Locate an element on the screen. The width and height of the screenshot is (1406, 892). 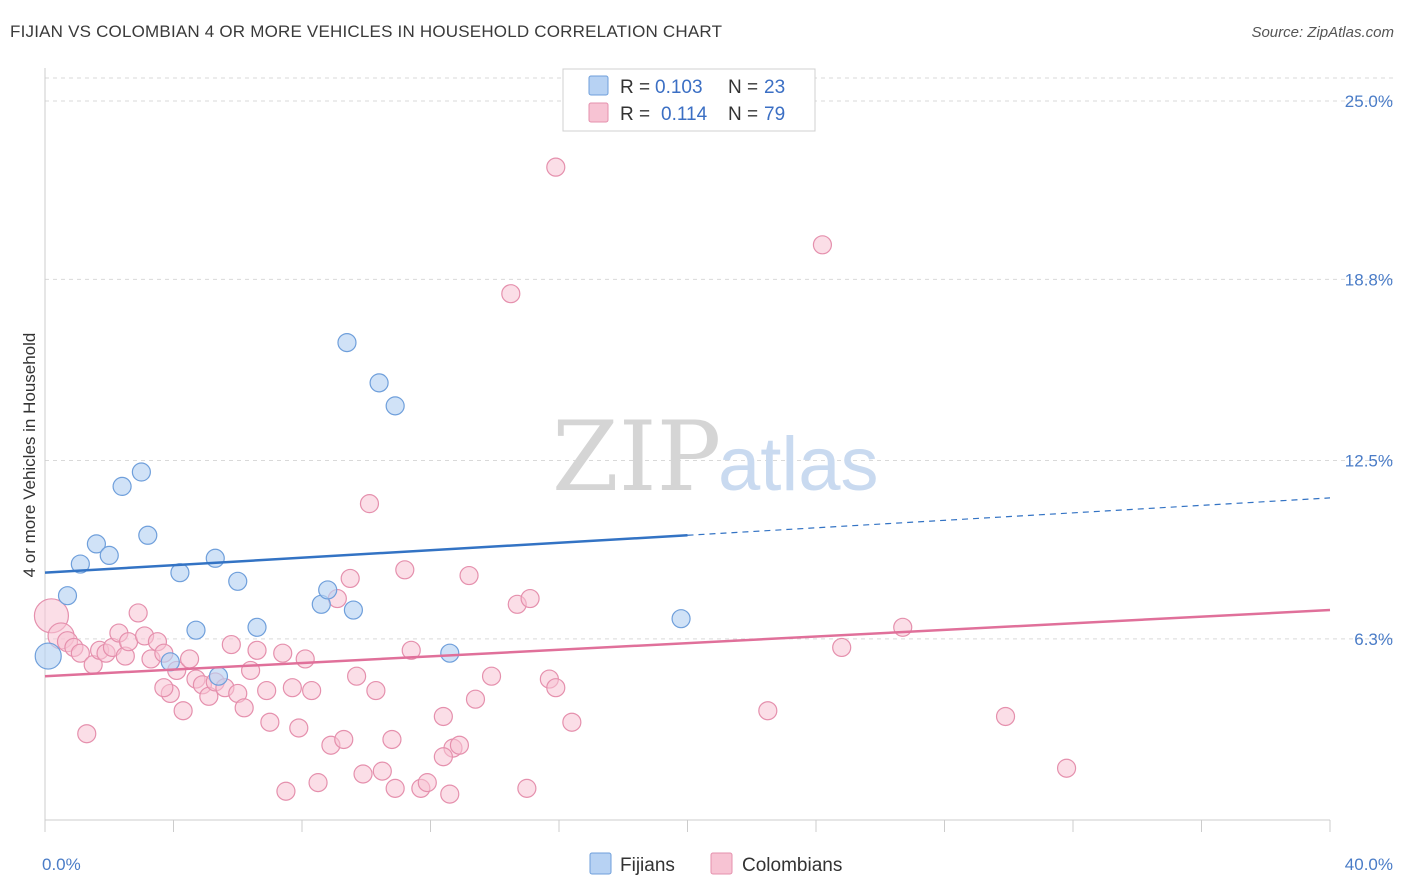
colombians-legend-label: Colombians is located at coordinates (792, 865).